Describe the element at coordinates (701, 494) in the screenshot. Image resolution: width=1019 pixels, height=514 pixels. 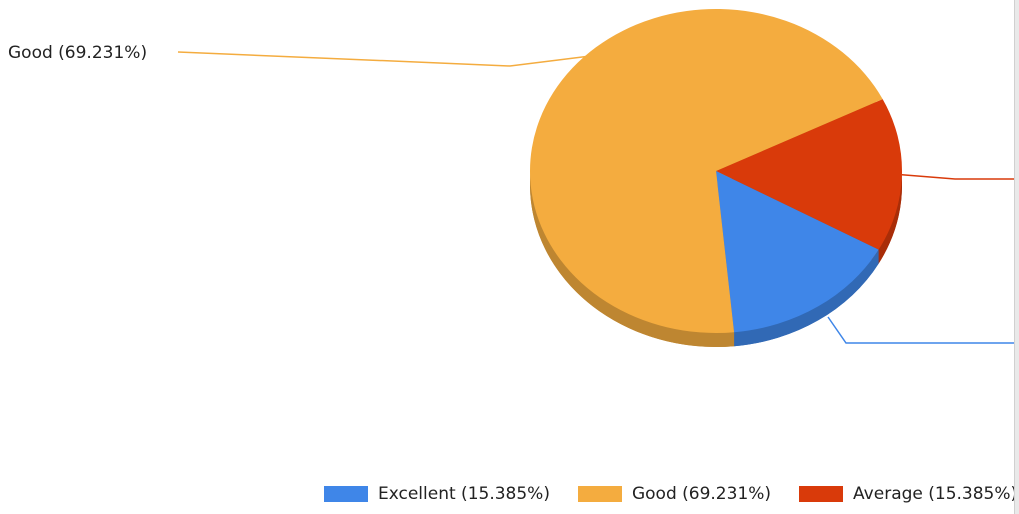
I see `legend-label-good: Good (69.231%)` at that location.